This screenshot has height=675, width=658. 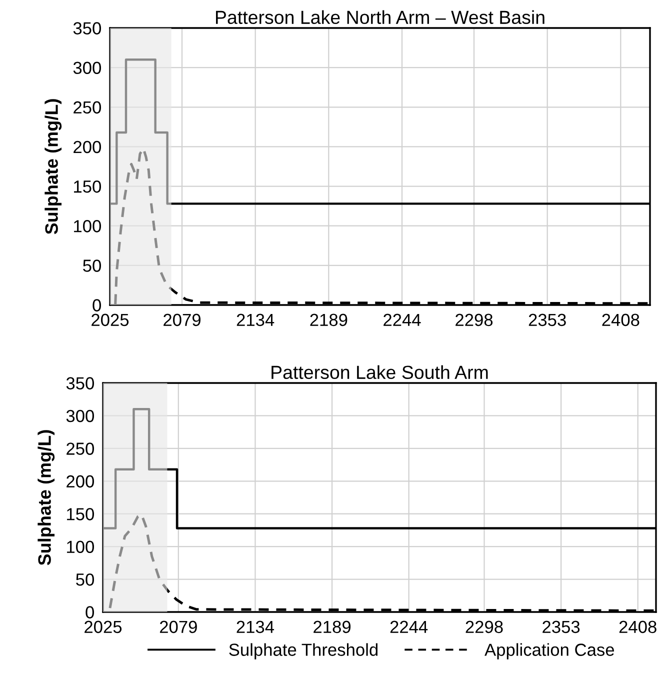 I want to click on legend-label: Sulphate Threshold, so click(x=303, y=651).